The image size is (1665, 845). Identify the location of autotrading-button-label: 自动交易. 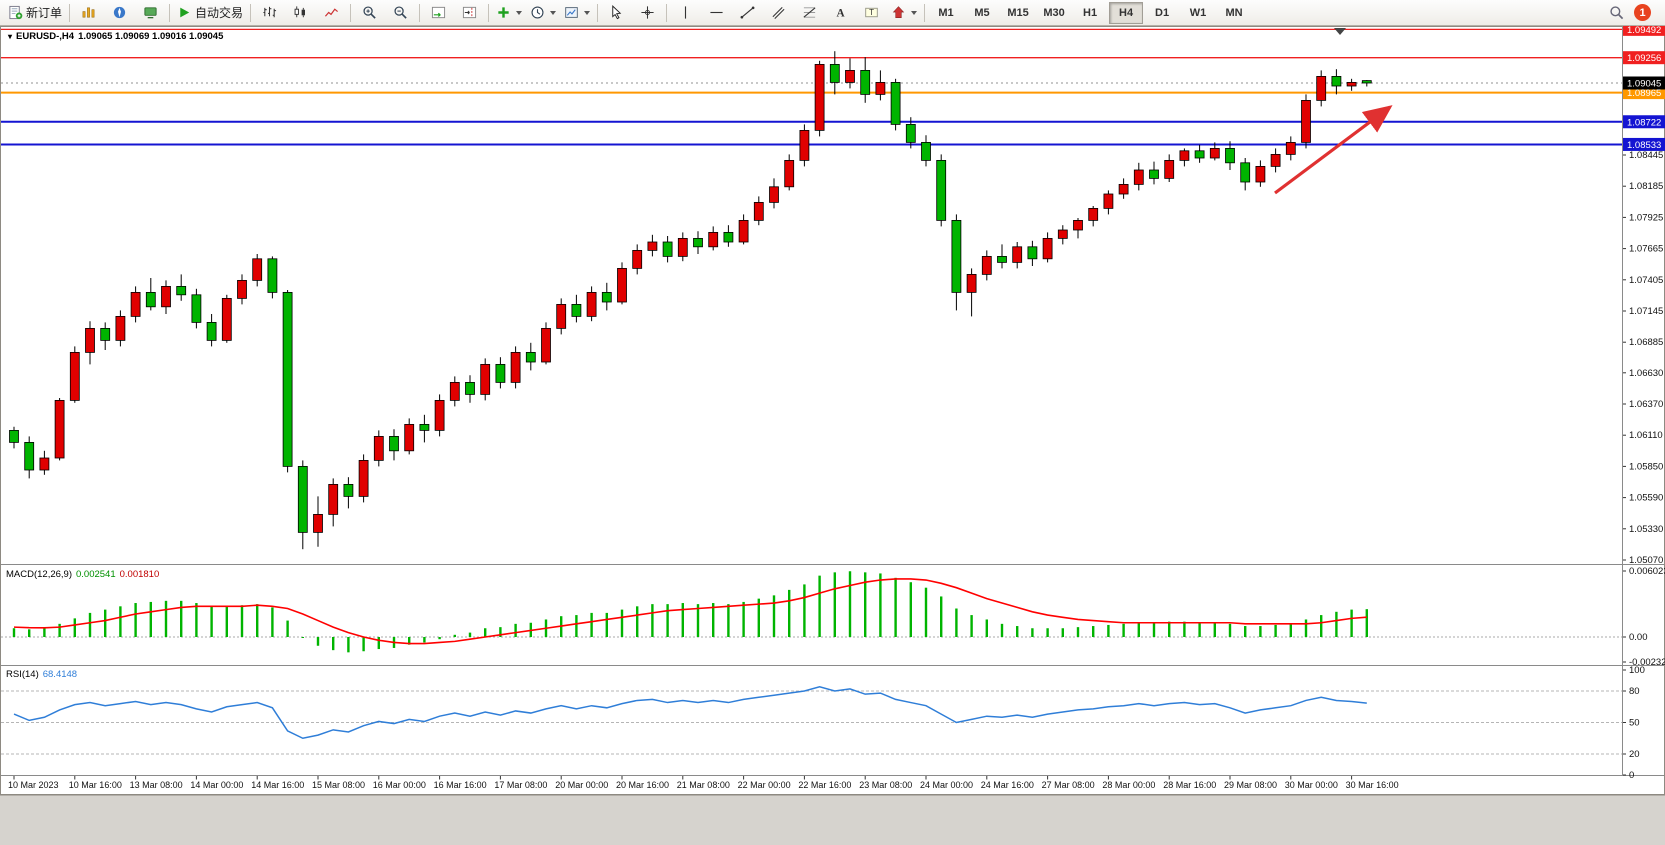
(219, 13).